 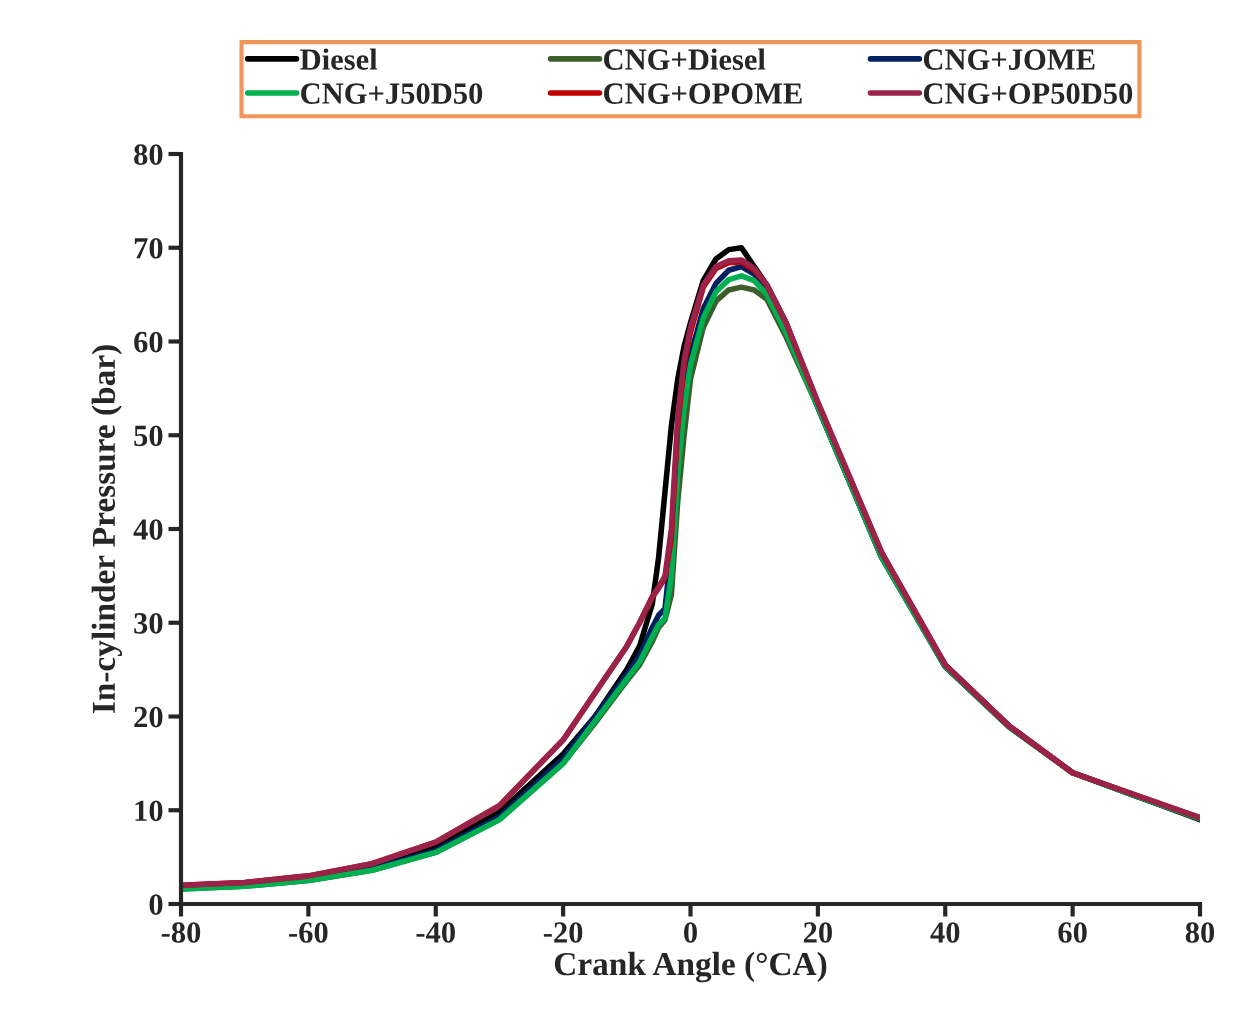 What do you see at coordinates (817, 932) in the screenshot?
I see `x-tick-label: 20` at bounding box center [817, 932].